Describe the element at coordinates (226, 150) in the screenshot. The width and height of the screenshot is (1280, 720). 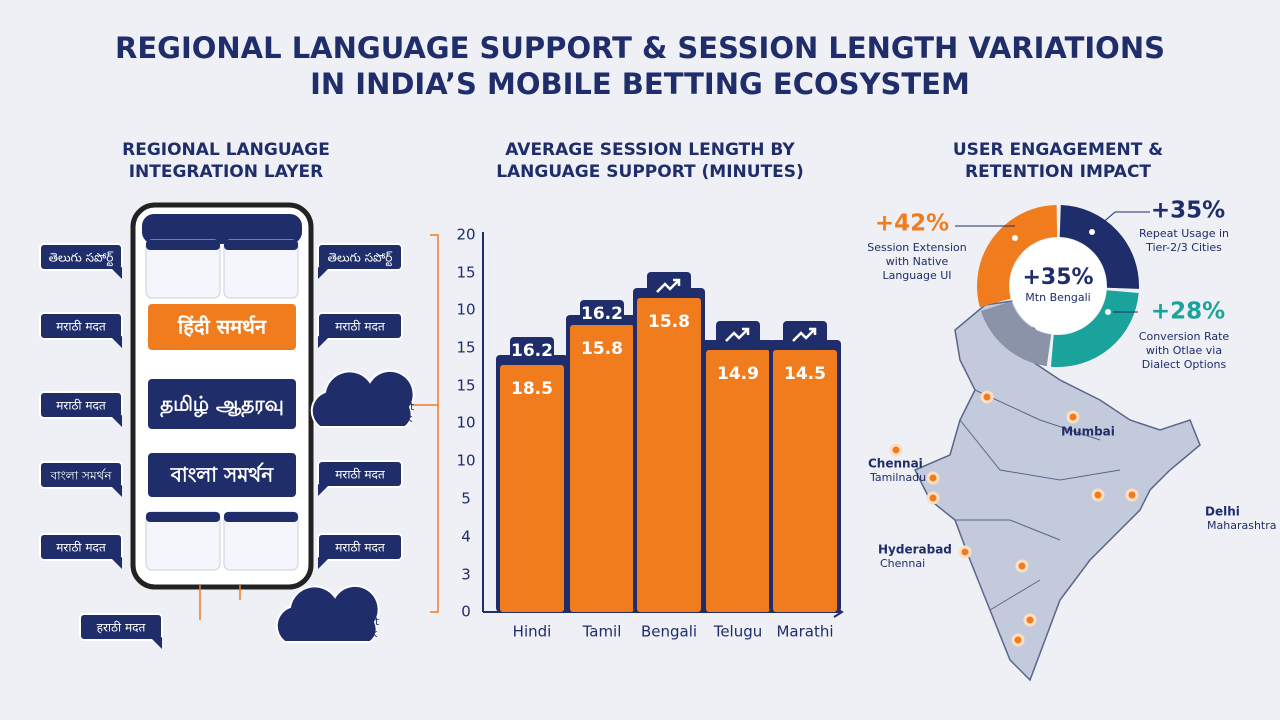
I see `panel-heading: REGIONAL LANGUAGE` at that location.